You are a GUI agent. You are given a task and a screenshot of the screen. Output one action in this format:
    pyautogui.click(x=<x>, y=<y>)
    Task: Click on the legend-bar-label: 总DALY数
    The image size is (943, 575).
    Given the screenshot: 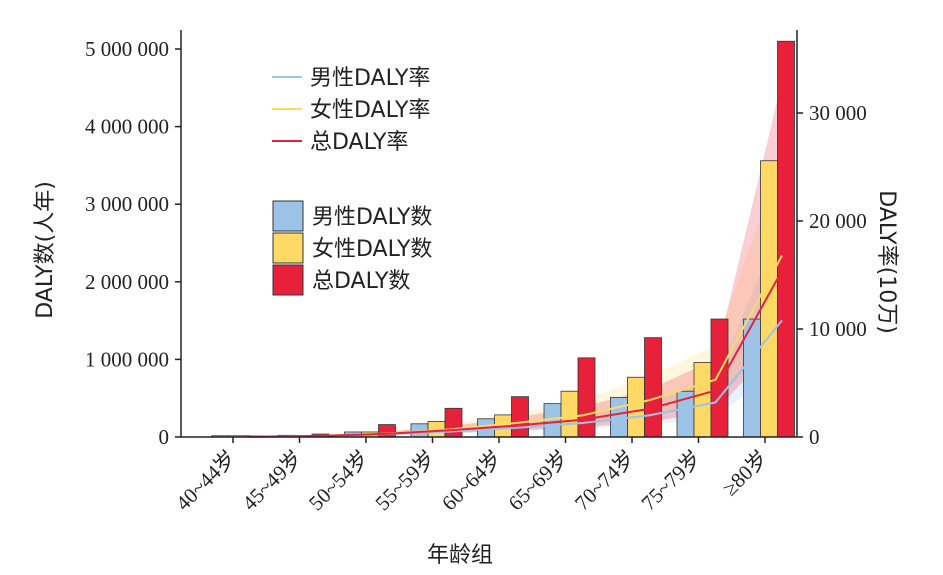 What is the action you would take?
    pyautogui.click(x=361, y=281)
    